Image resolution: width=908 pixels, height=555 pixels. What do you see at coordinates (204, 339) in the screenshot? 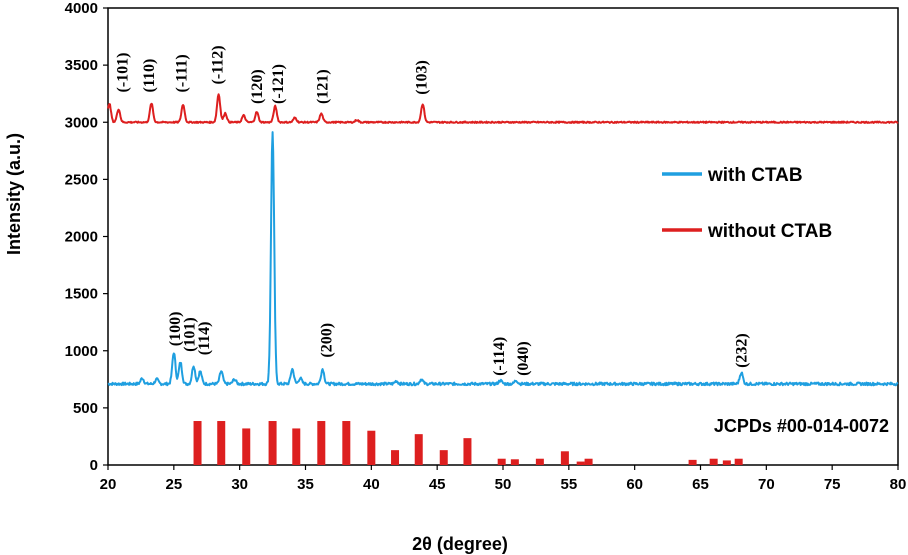
I see `peak-label: (114)` at bounding box center [204, 339].